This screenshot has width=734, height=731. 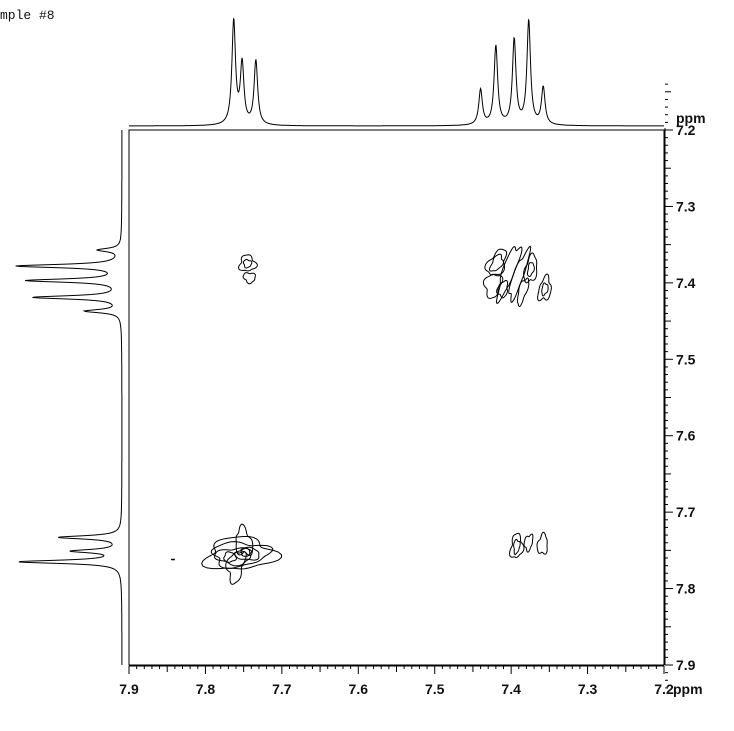 What do you see at coordinates (206, 689) in the screenshot?
I see `x-tick-label: 7.8` at bounding box center [206, 689].